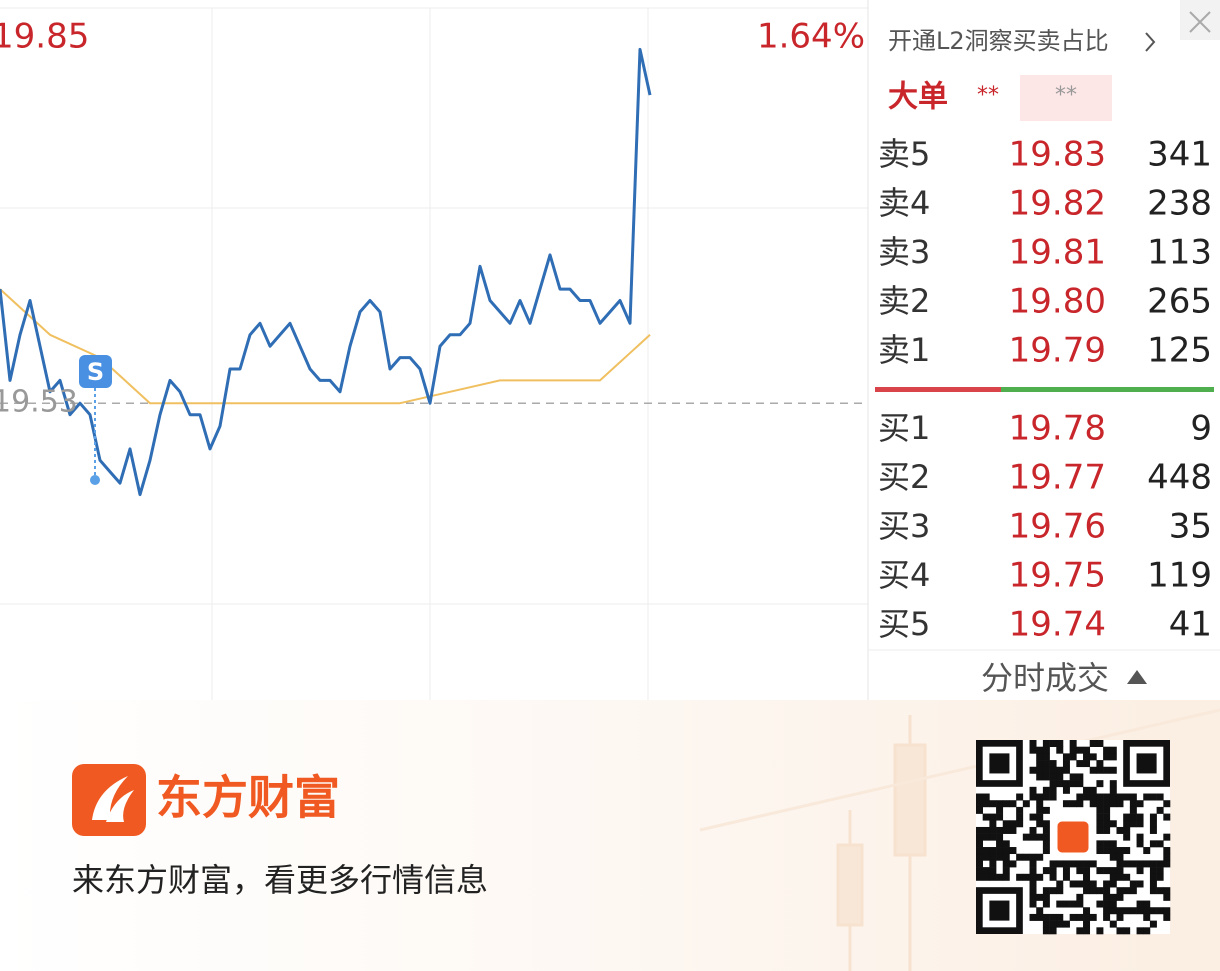 The height and width of the screenshot is (971, 1220). What do you see at coordinates (998, 41) in the screenshot?
I see `promo-link: 开通L2洞察买卖占比` at bounding box center [998, 41].